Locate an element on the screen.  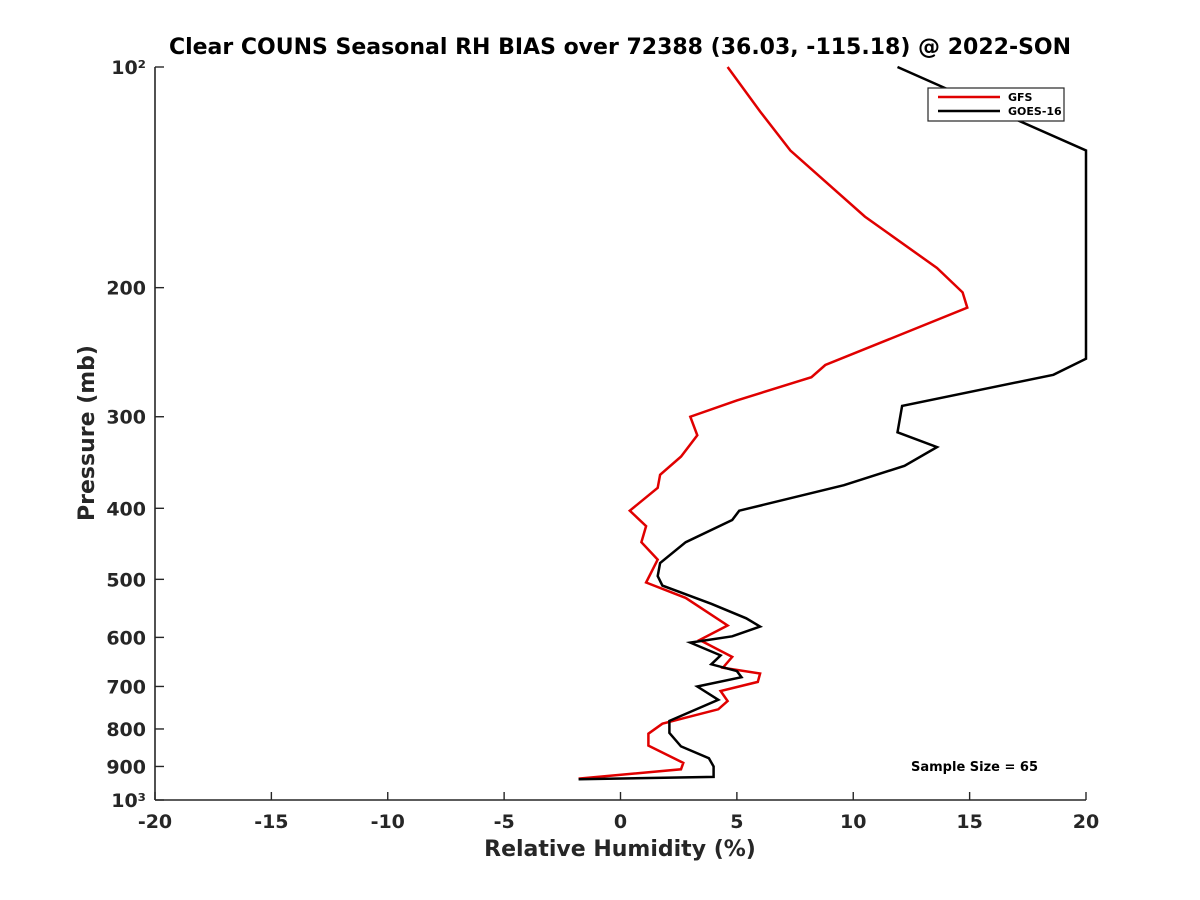
y-tick-label: 400 is located at coordinates (126, 509).